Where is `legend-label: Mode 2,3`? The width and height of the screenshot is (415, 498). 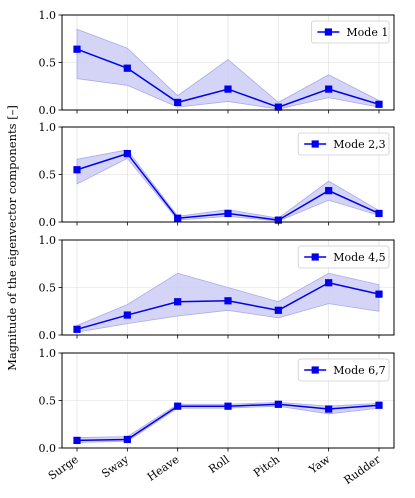 legend-label: Mode 2,3 is located at coordinates (359, 144).